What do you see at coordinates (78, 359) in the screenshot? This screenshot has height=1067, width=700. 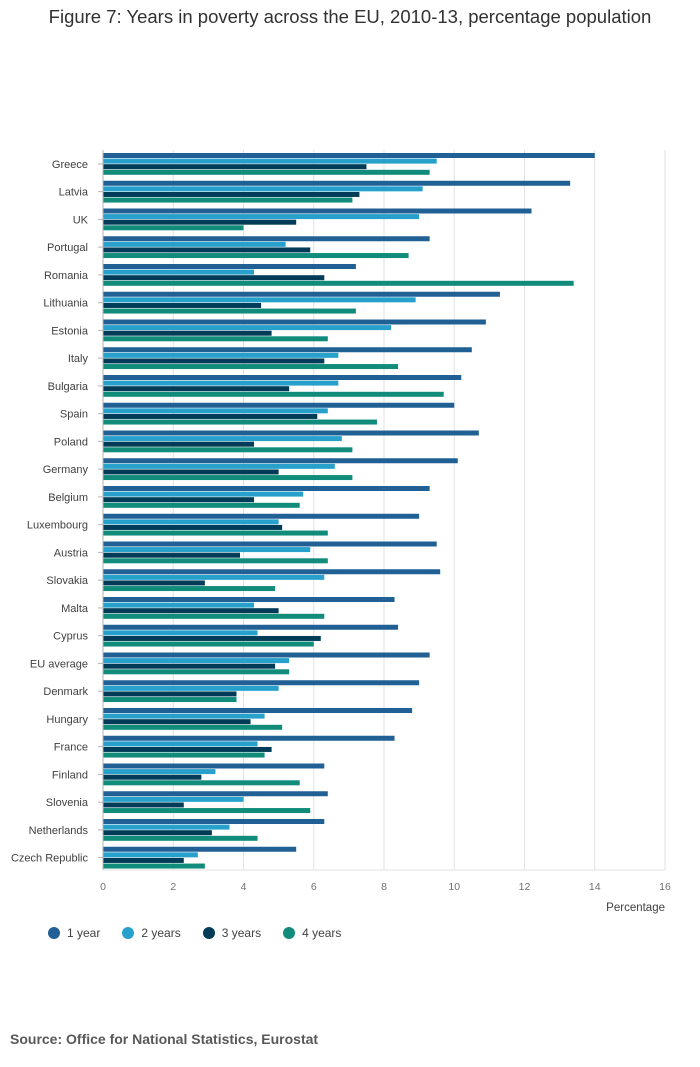 I see `category-label: Italy` at bounding box center [78, 359].